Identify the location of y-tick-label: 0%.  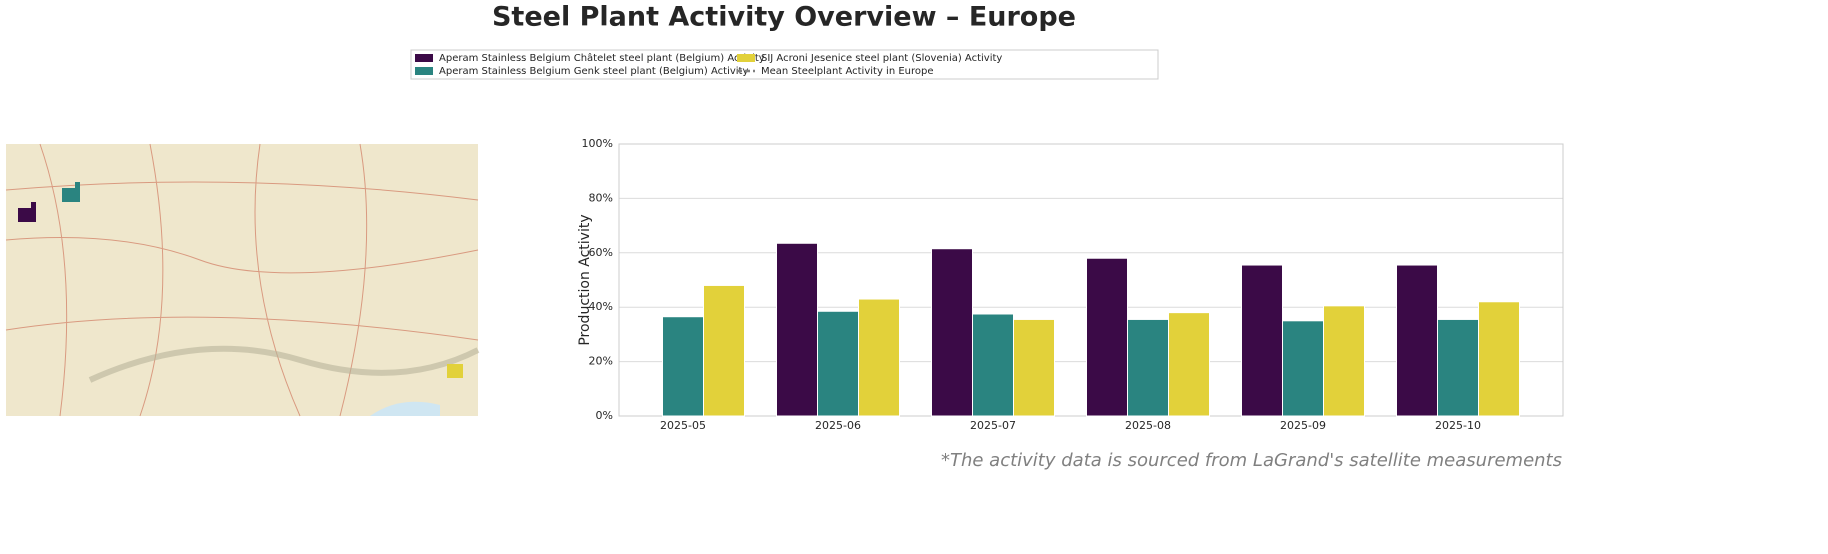
(604, 415).